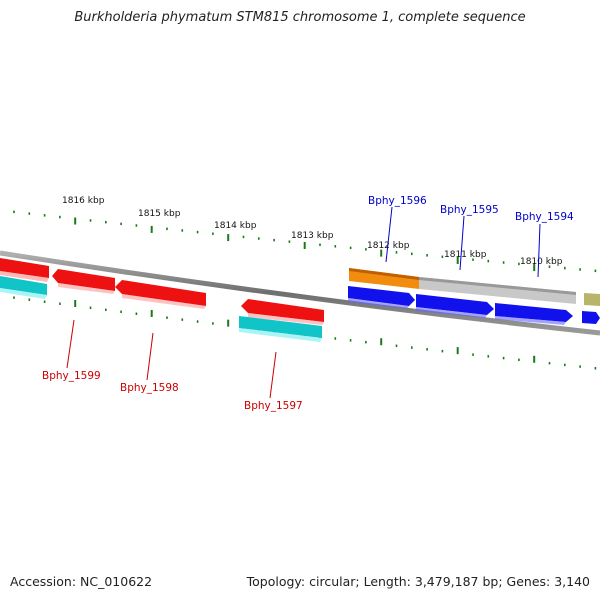  What do you see at coordinates (273, 406) in the screenshot?
I see `gene-label-bphy-1597: Bphy_1597` at bounding box center [273, 406].